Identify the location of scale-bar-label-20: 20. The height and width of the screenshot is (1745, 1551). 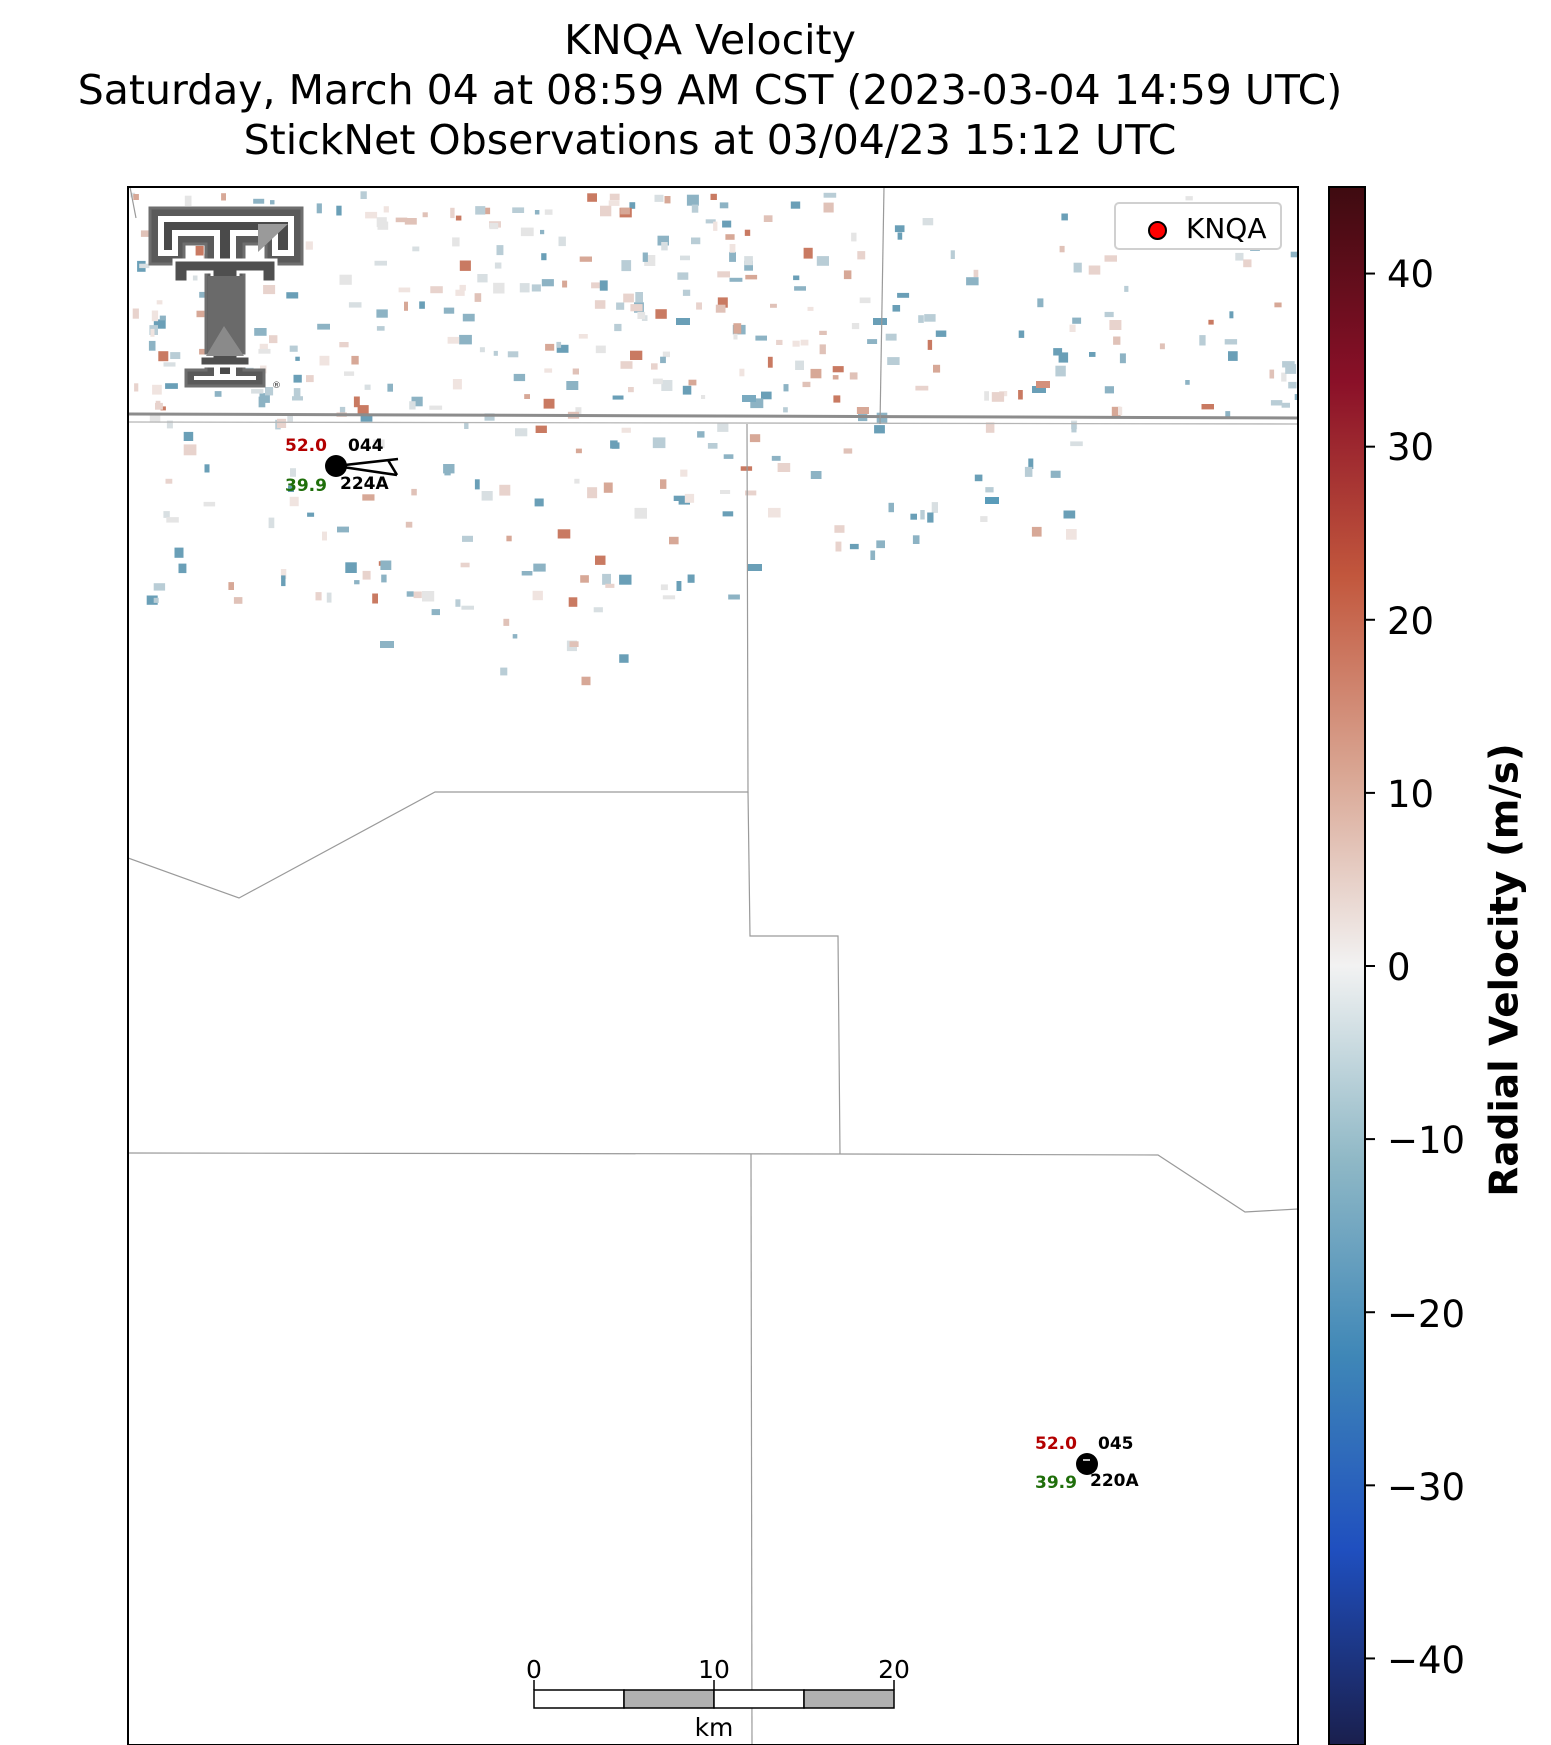
(894, 1669).